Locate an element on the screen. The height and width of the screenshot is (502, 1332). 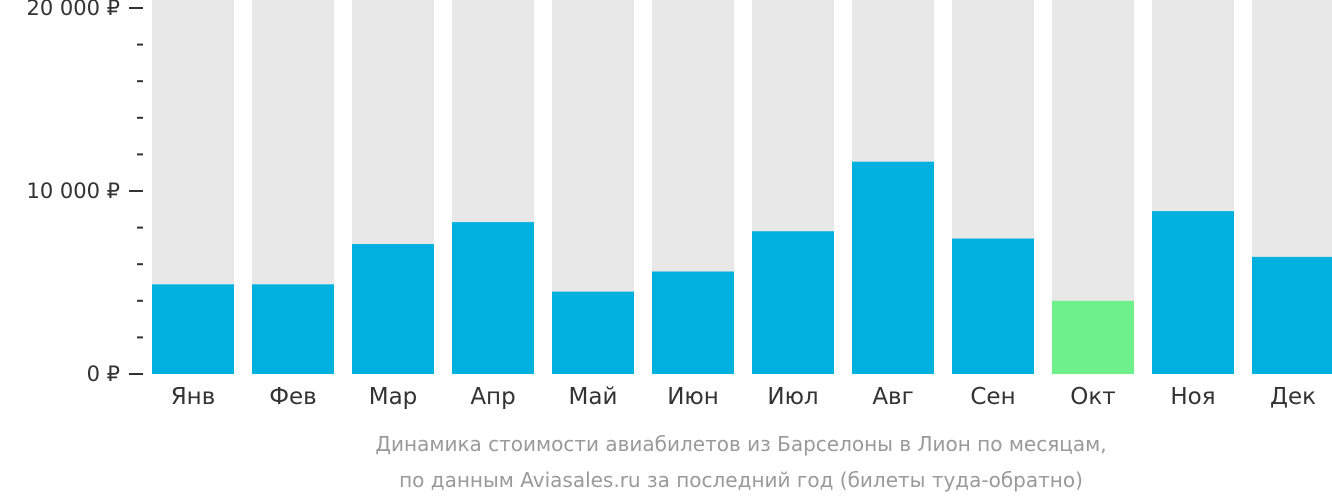
x-tick-label: Янв is located at coordinates (193, 397).